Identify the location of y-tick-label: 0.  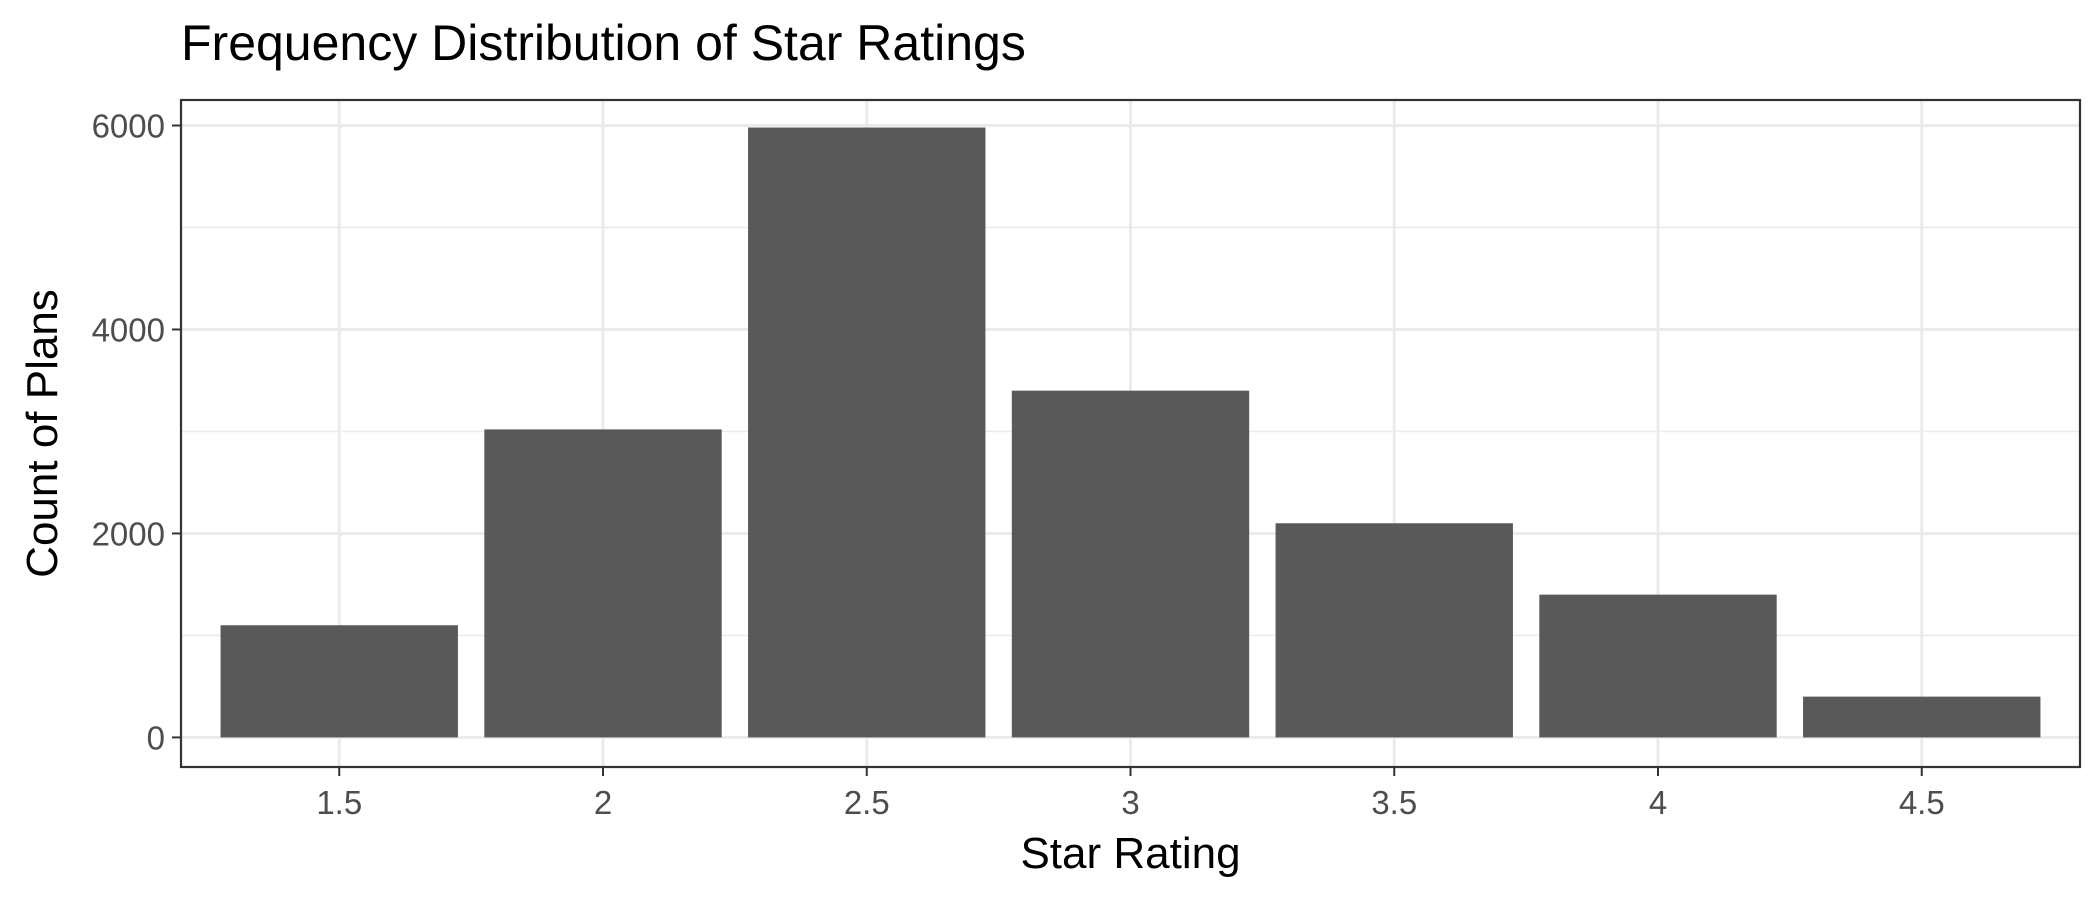
(156, 737).